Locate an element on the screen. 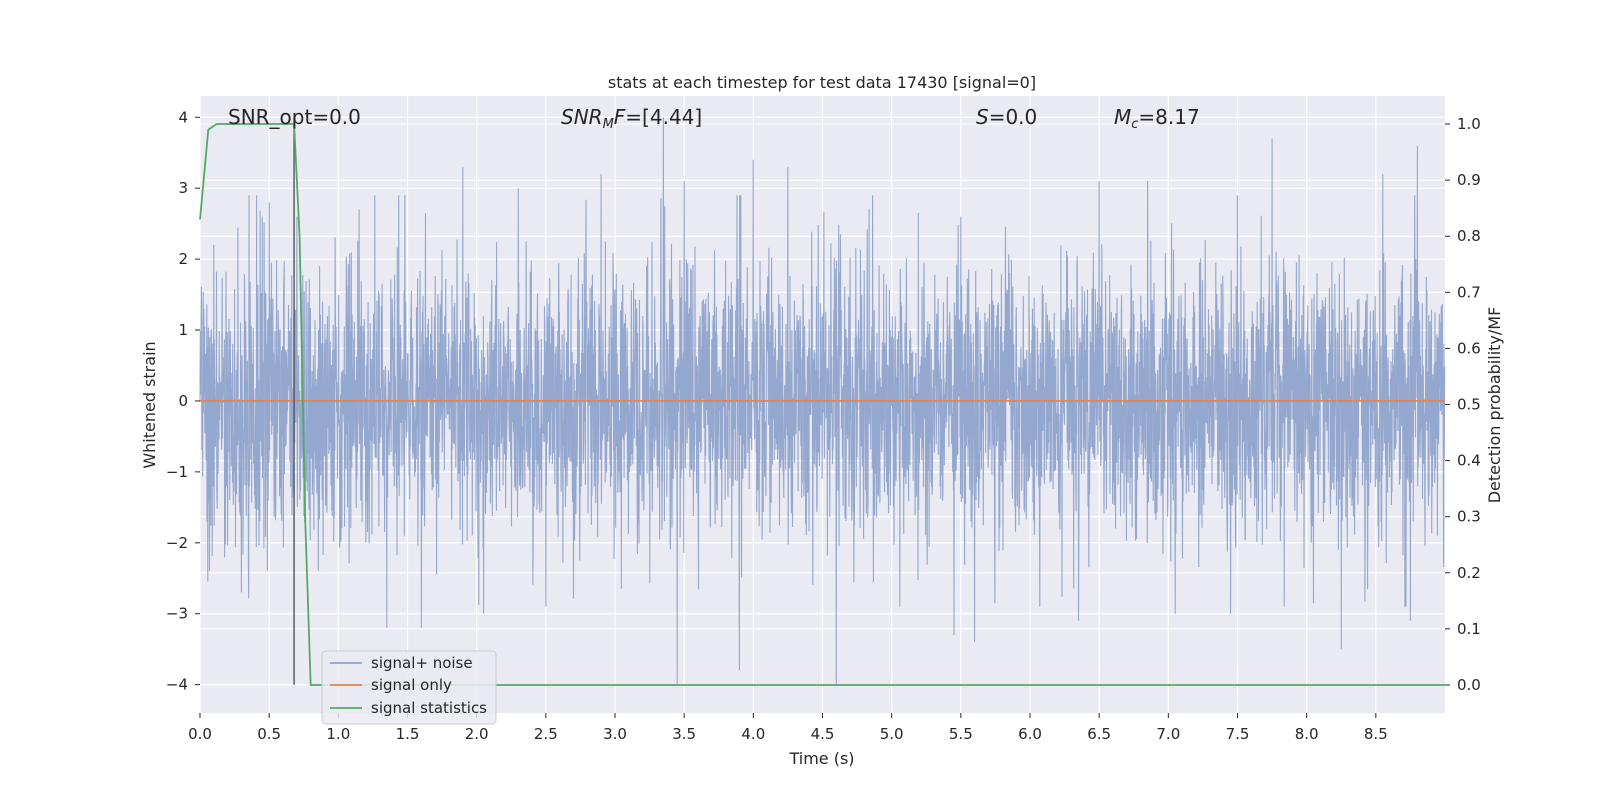  s-annotation: S=0.0 is located at coordinates (1006, 117).